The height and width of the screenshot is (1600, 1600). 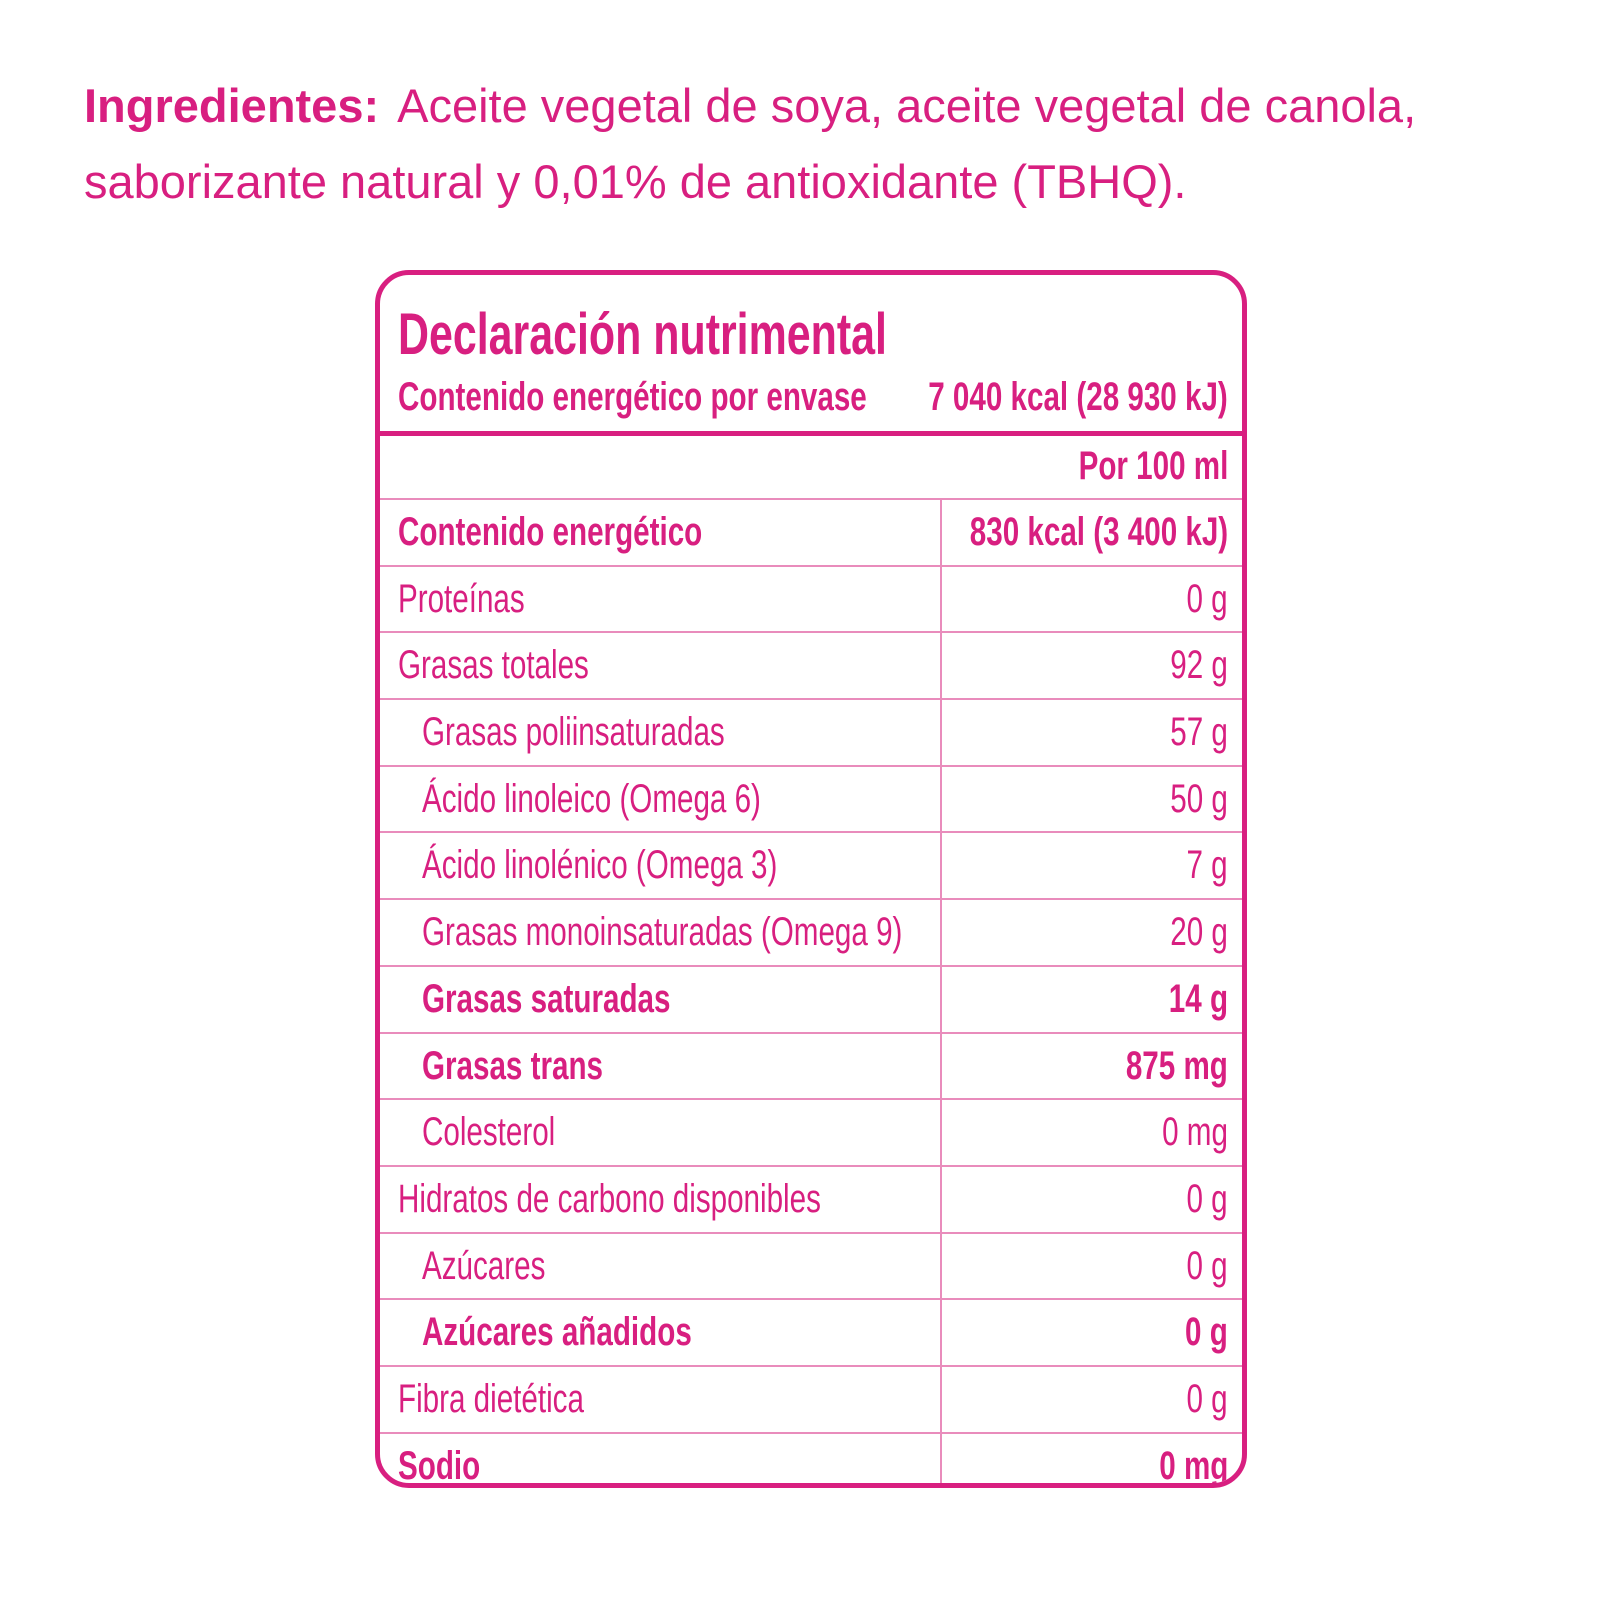 What do you see at coordinates (461, 598) in the screenshot?
I see `row-label: Proteínas` at bounding box center [461, 598].